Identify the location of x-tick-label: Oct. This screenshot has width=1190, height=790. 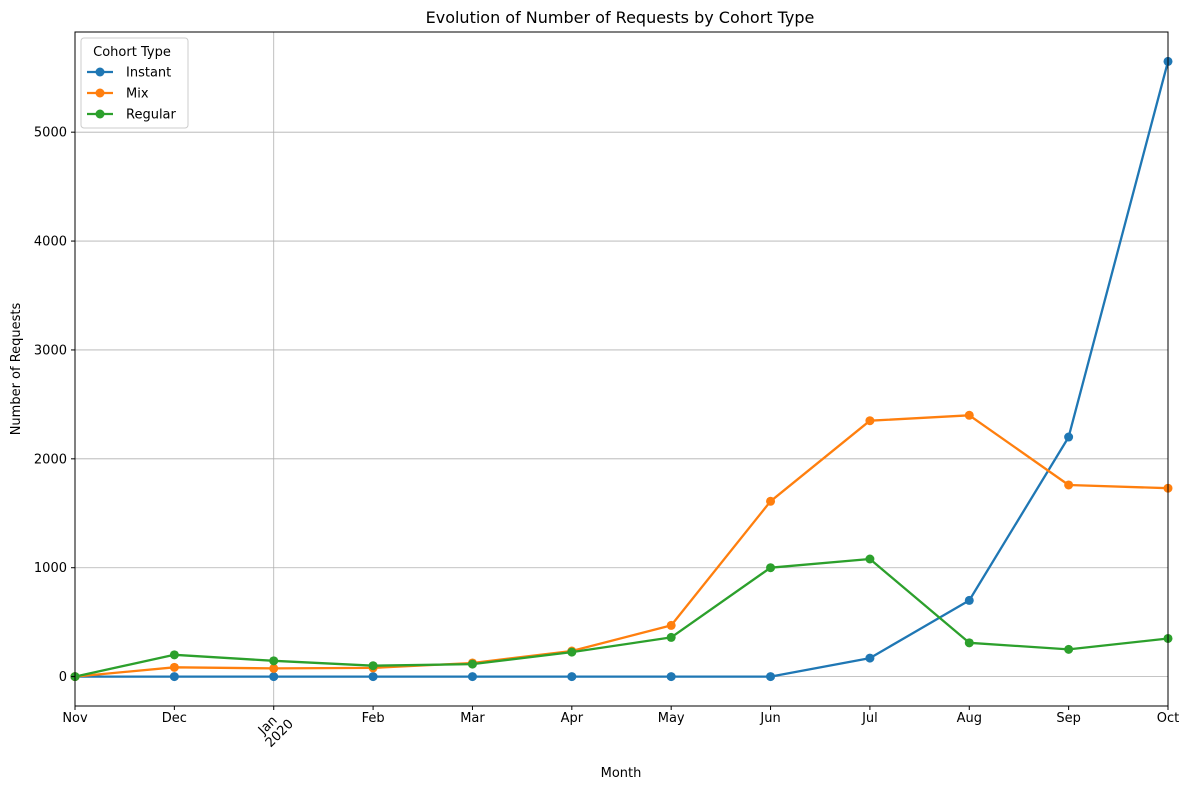
(1168, 718).